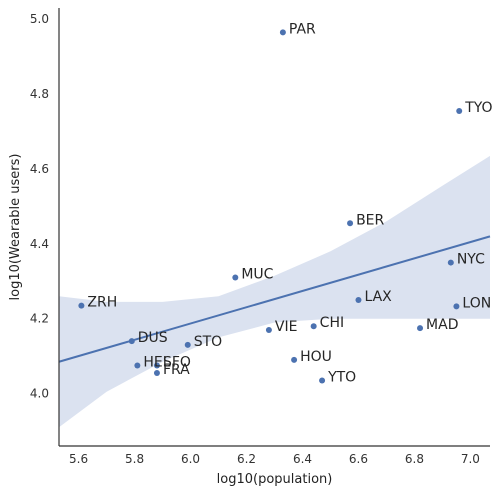  Describe the element at coordinates (156, 365) in the screenshot. I see `point-sfo` at that location.